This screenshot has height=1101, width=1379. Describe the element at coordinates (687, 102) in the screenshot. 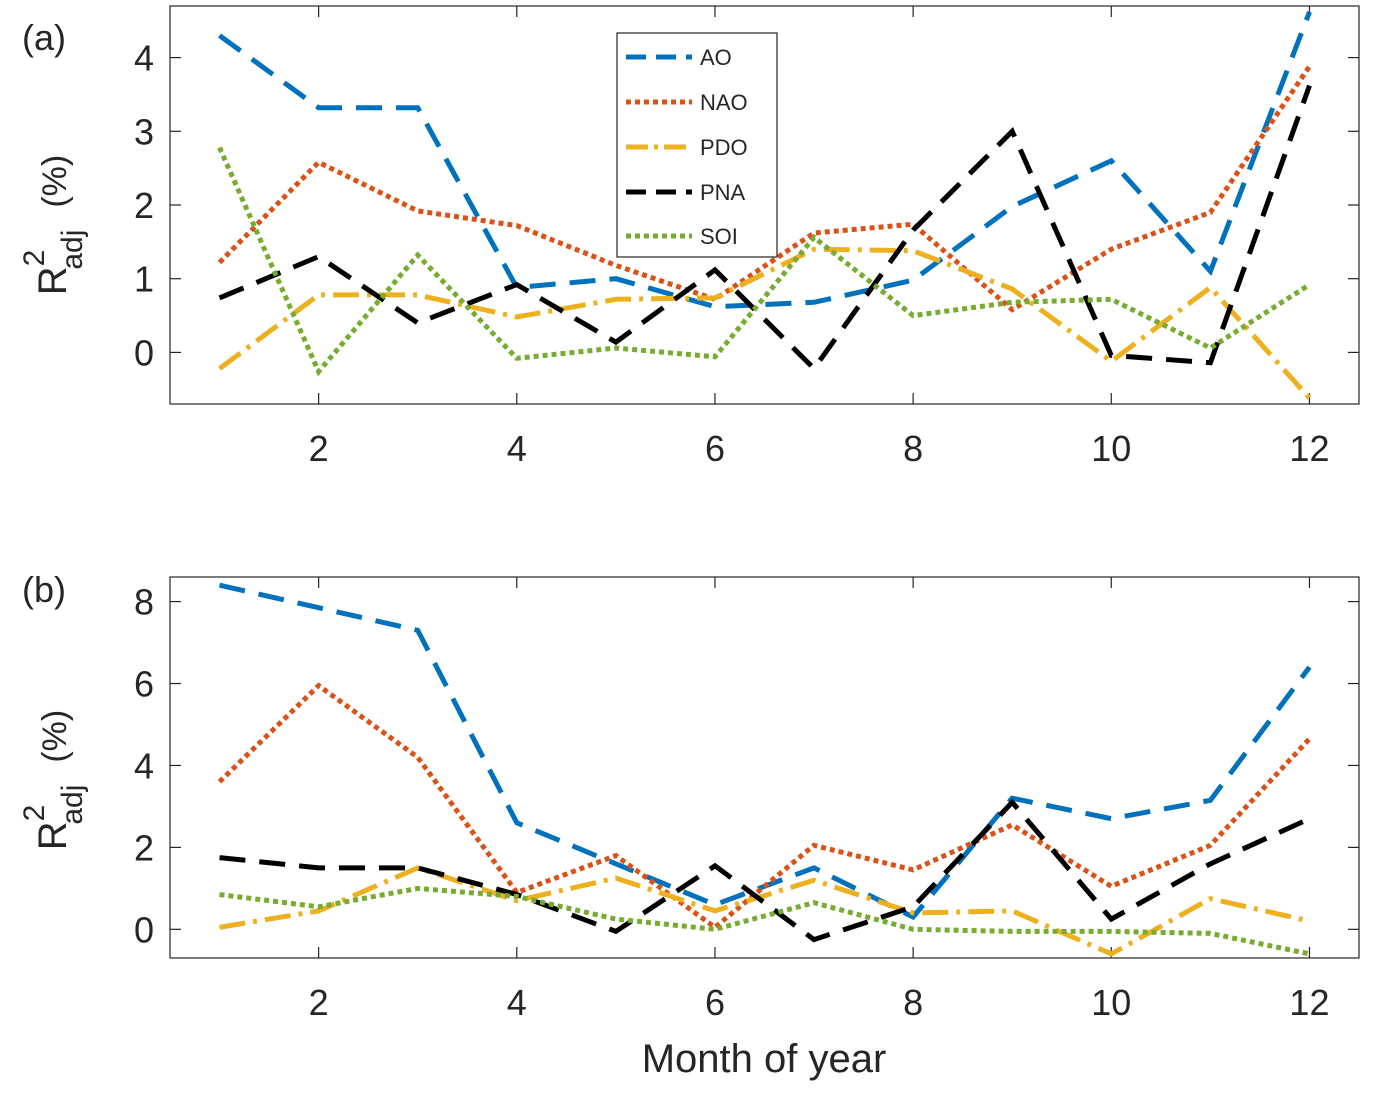

I see `legend-item-nao: NAO` at that location.